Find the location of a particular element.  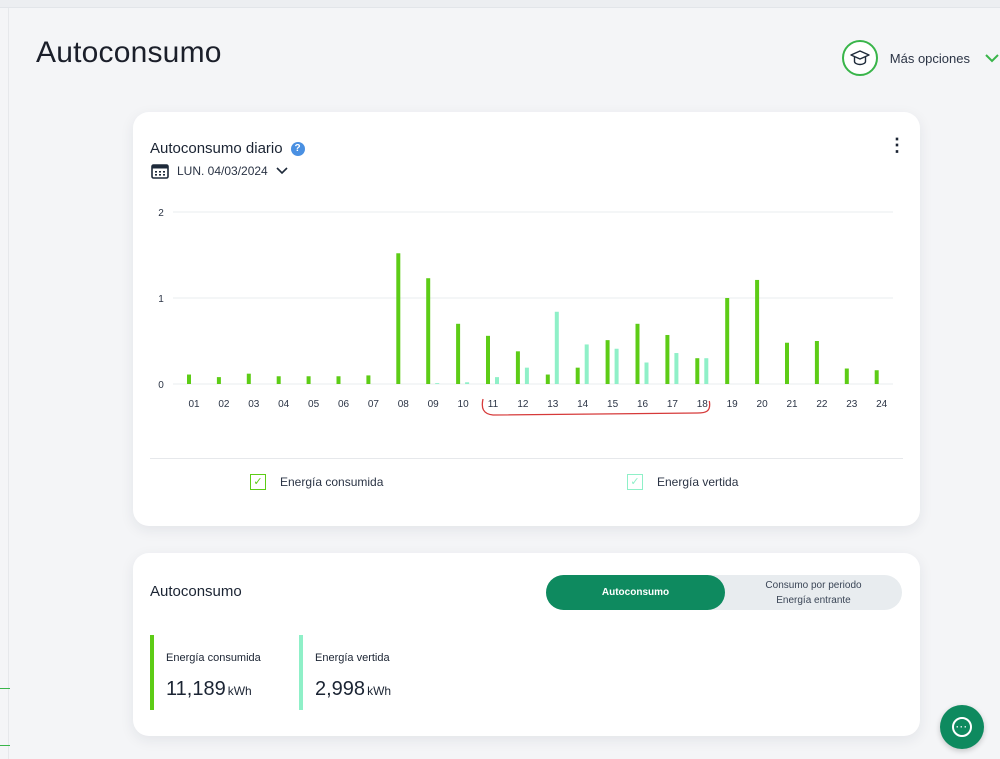

x-tick-label: 24 is located at coordinates (882, 404).